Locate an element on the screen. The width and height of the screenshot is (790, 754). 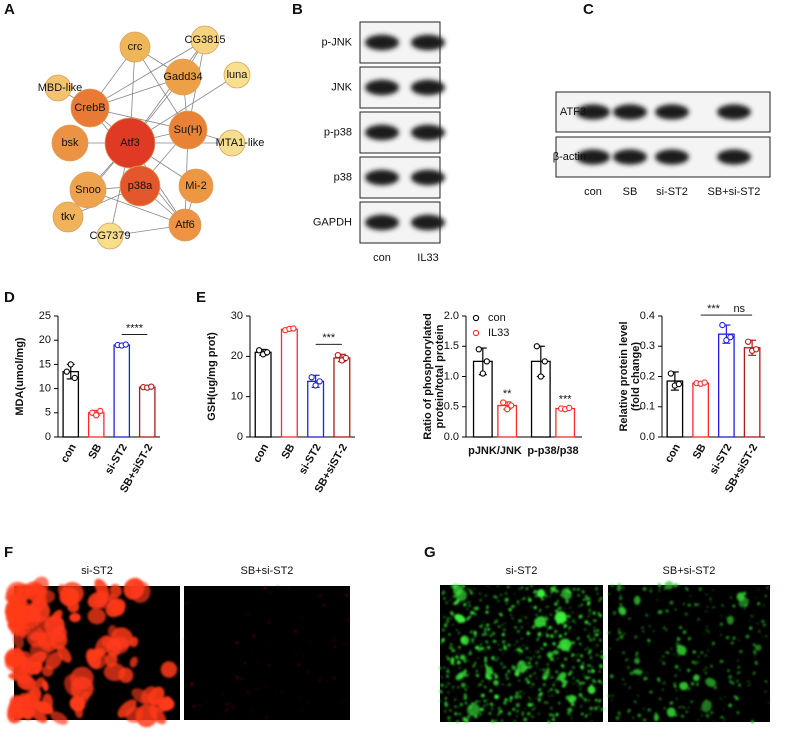
legend-marker is located at coordinates (476, 318).